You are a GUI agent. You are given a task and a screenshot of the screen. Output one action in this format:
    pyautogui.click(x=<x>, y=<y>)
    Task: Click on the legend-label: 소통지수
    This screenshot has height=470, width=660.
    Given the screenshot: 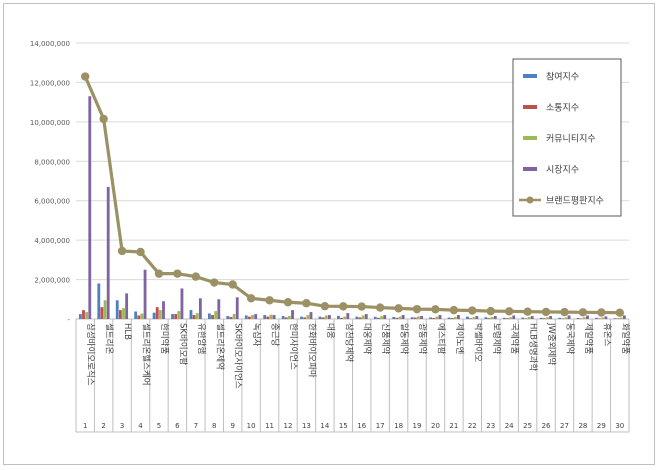 What is the action you would take?
    pyautogui.click(x=562, y=108)
    